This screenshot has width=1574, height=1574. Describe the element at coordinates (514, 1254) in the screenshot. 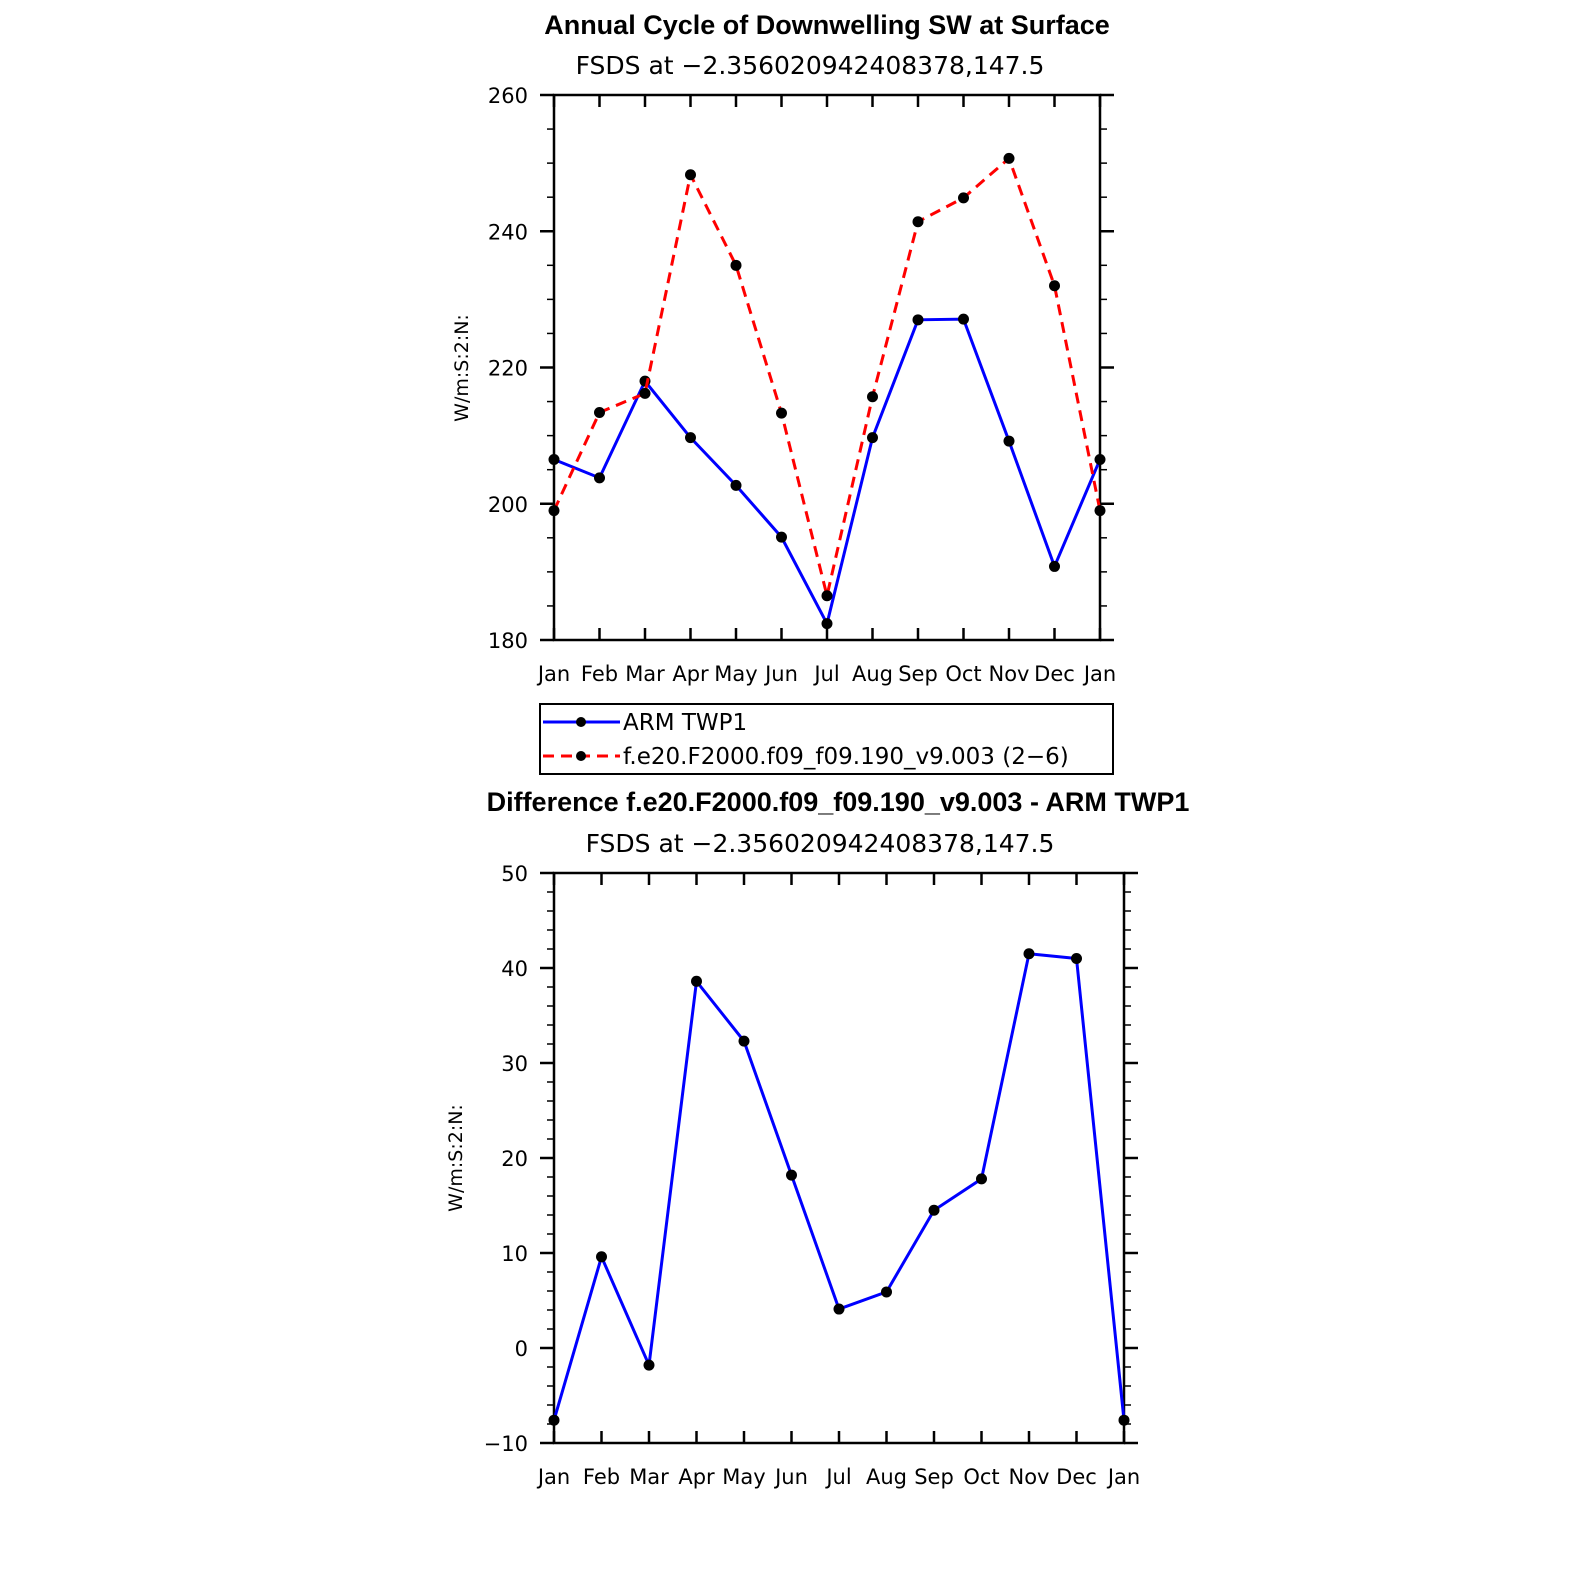

I see `y-tick-label: 10` at that location.